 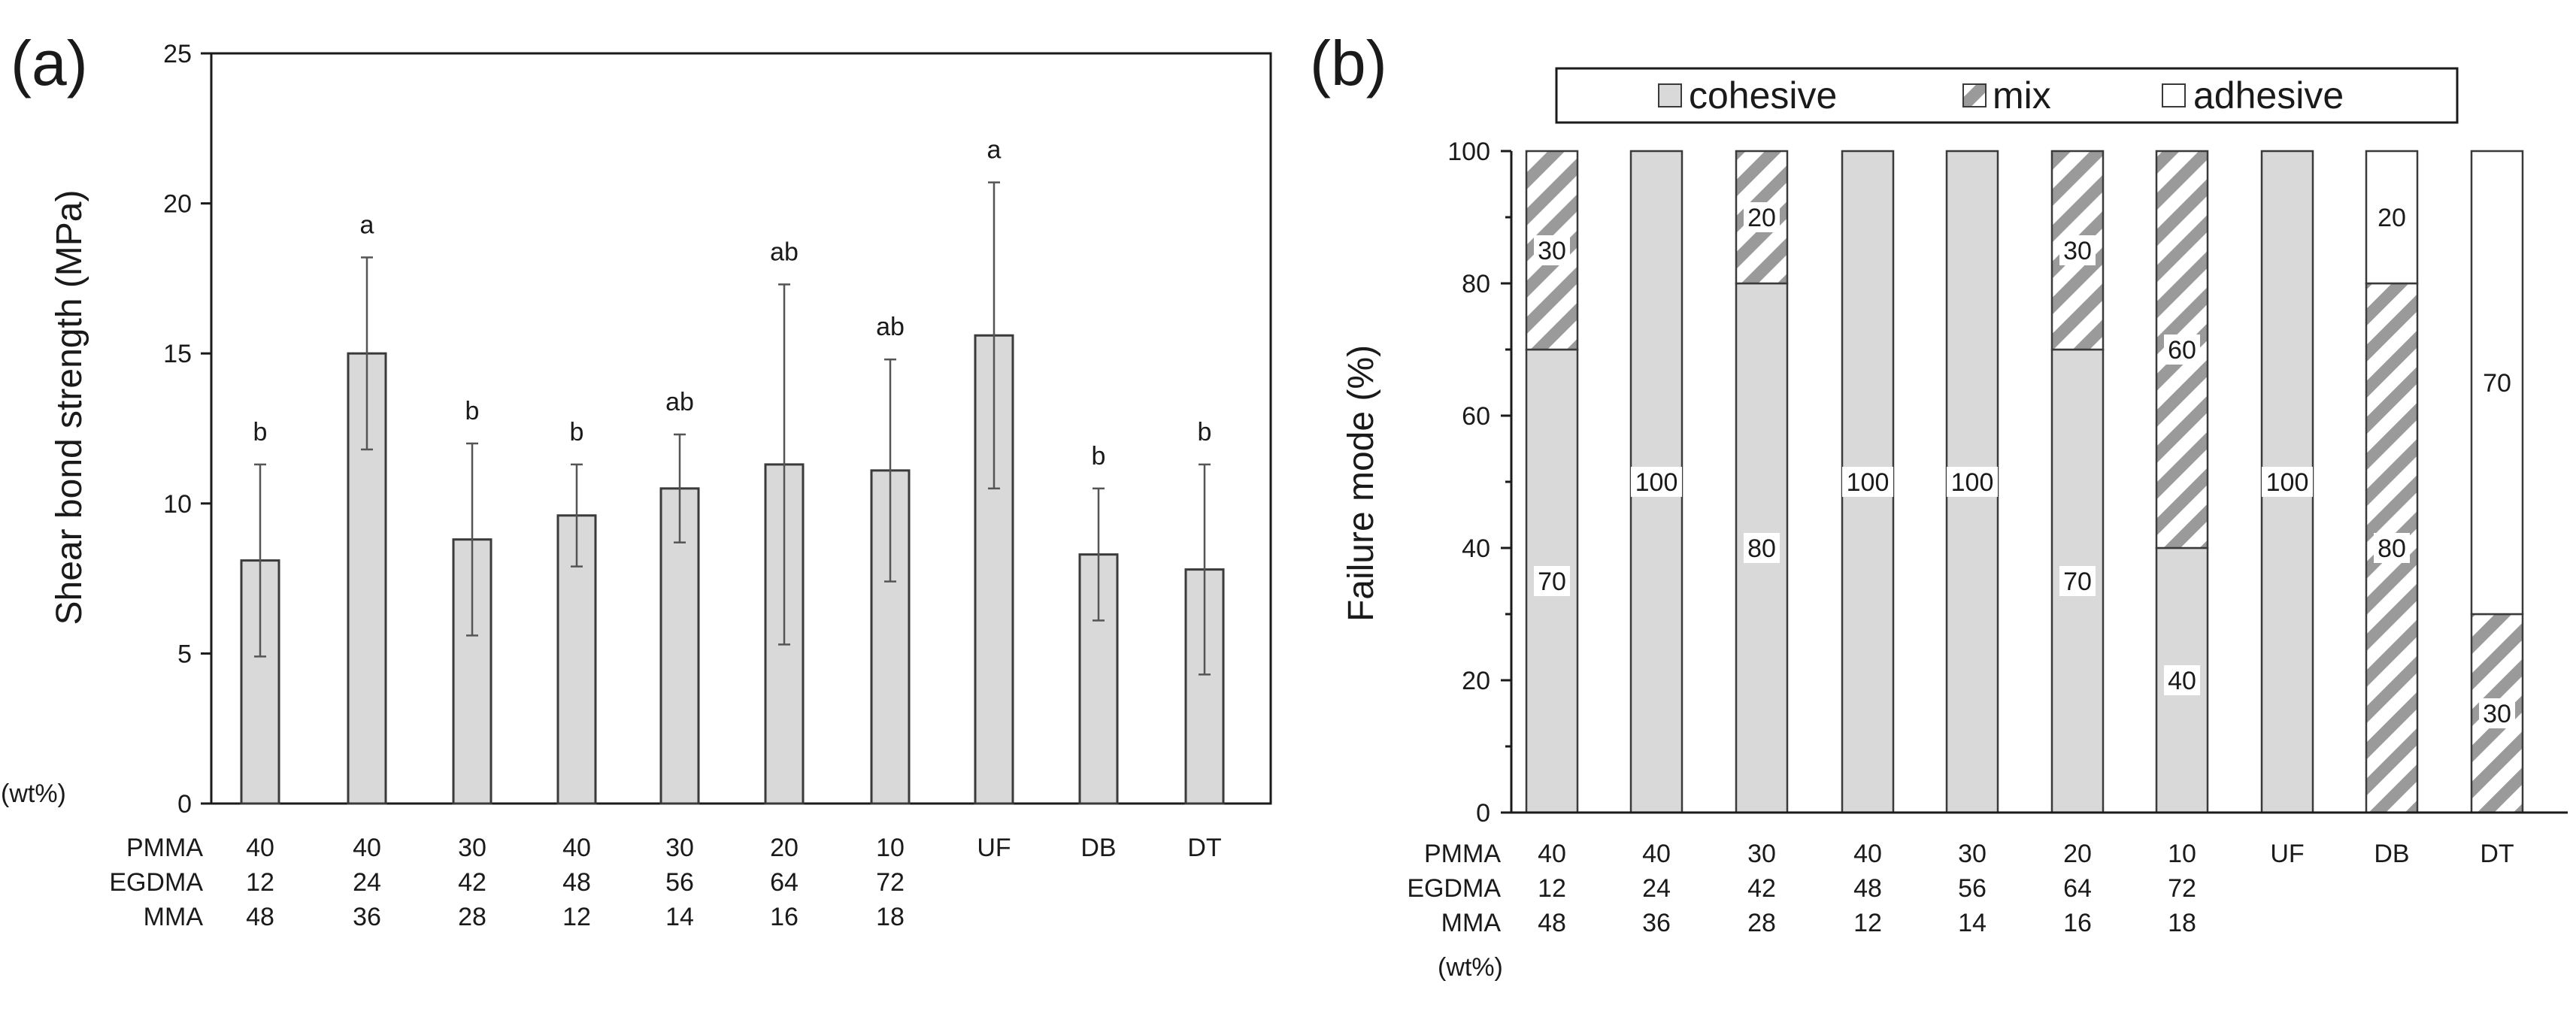 What do you see at coordinates (1761, 923) in the screenshot?
I see `composition-value: 28` at bounding box center [1761, 923].